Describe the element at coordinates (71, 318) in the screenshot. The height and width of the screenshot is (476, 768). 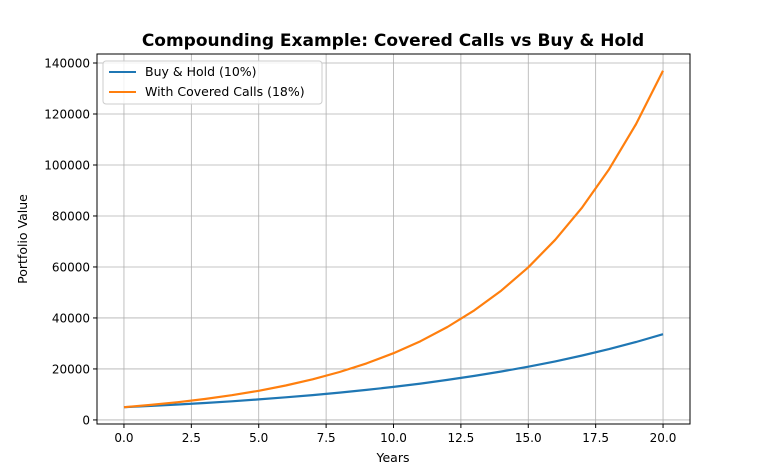
I see `y-tick-label: 40000` at that location.